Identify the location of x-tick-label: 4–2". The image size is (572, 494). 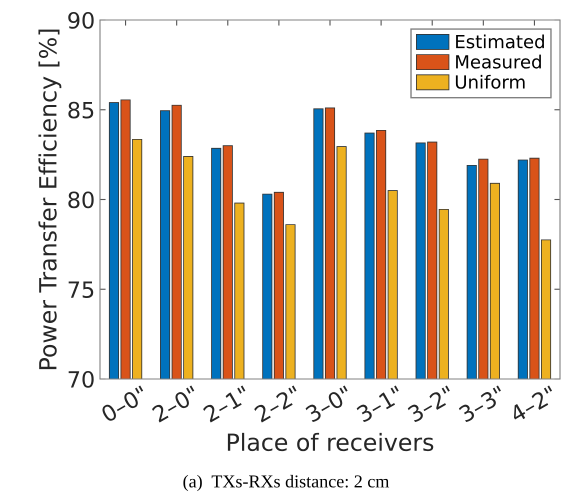
(533, 404).